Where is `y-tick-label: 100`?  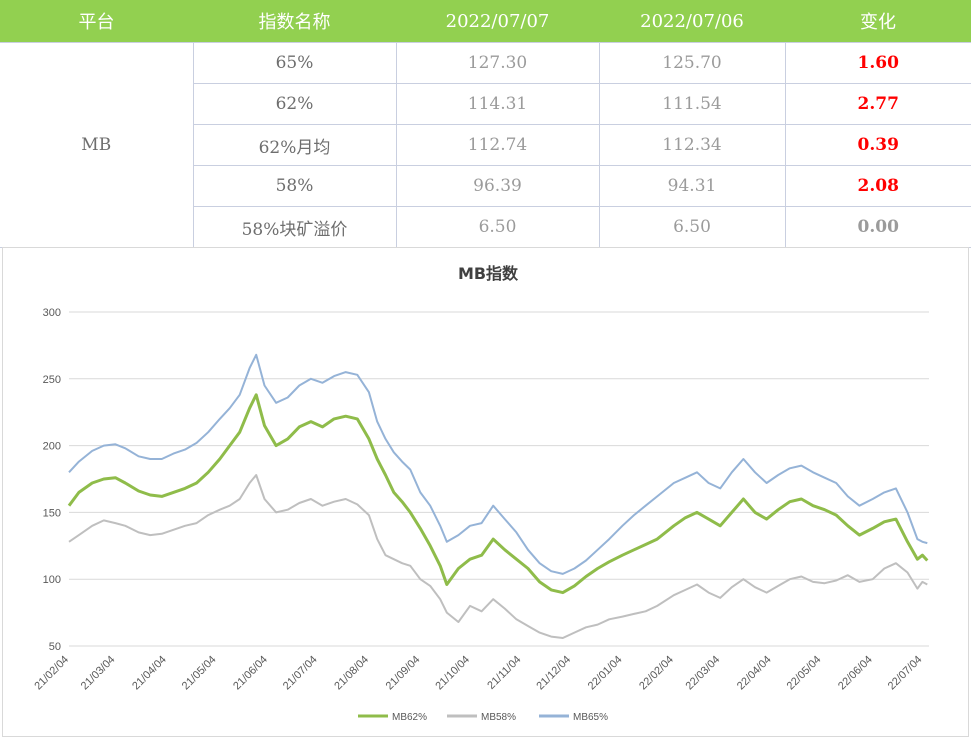
y-tick-label: 100 is located at coordinates (52, 580).